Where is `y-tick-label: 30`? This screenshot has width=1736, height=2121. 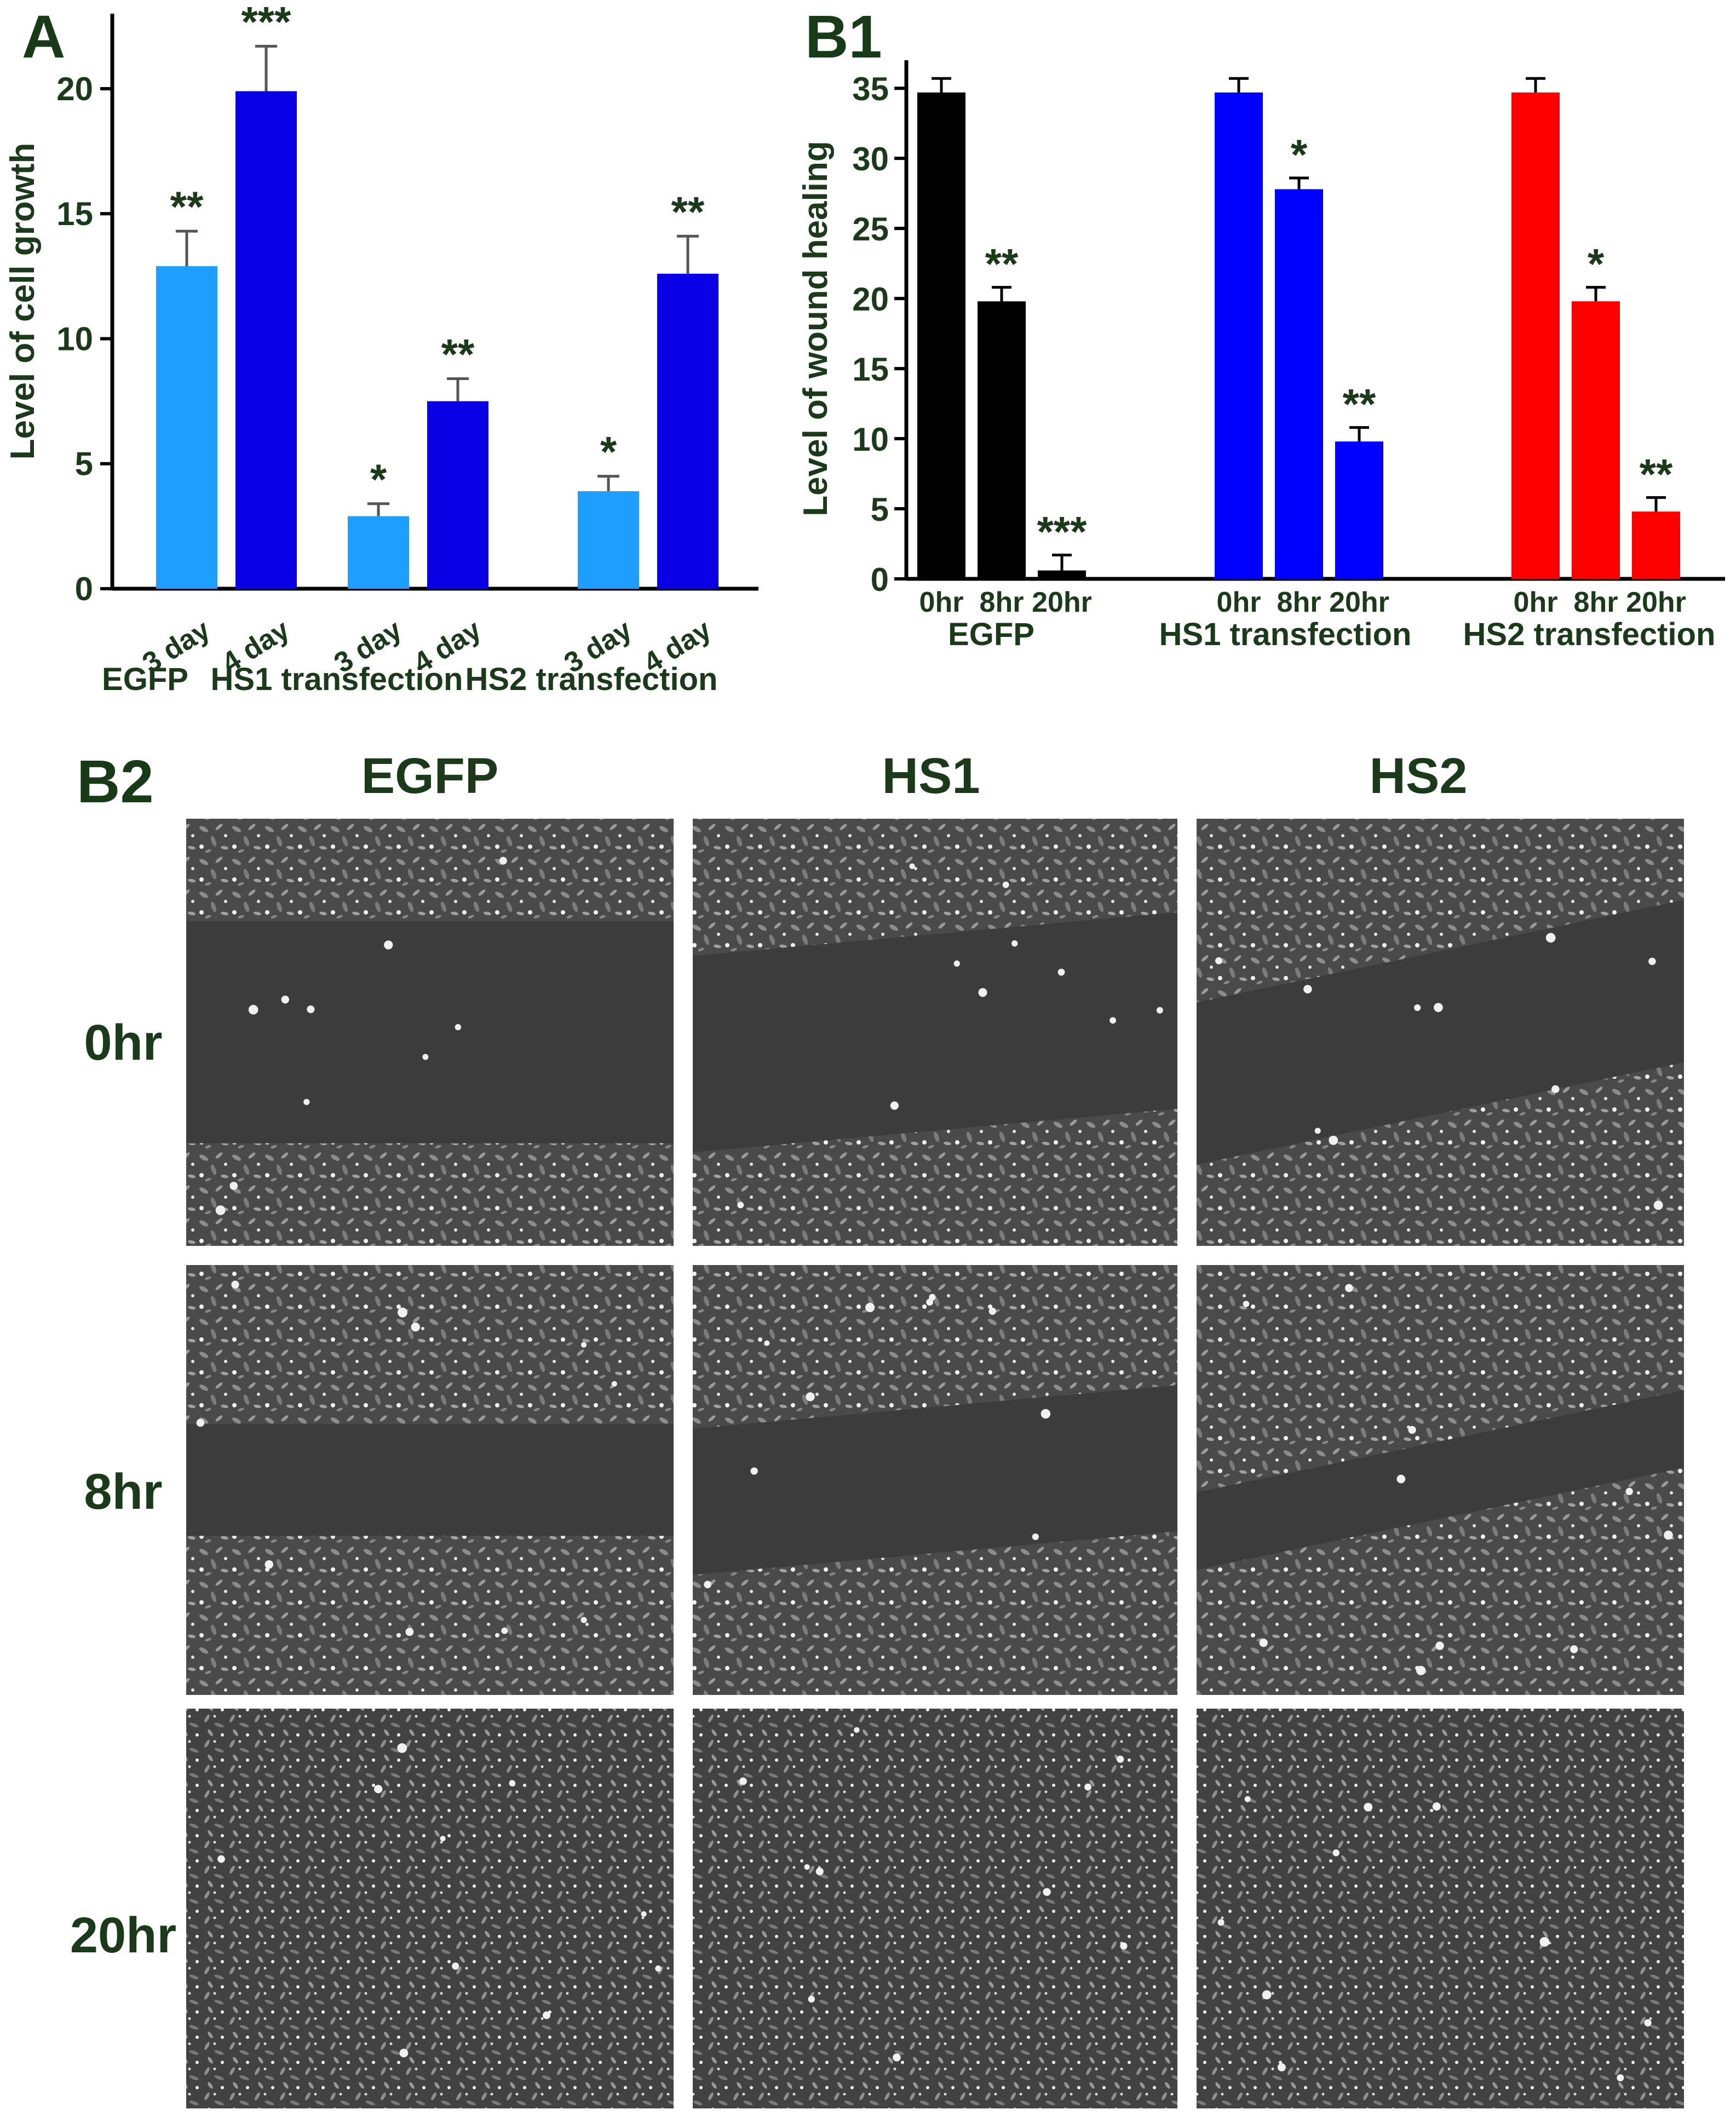
y-tick-label: 30 is located at coordinates (870, 159).